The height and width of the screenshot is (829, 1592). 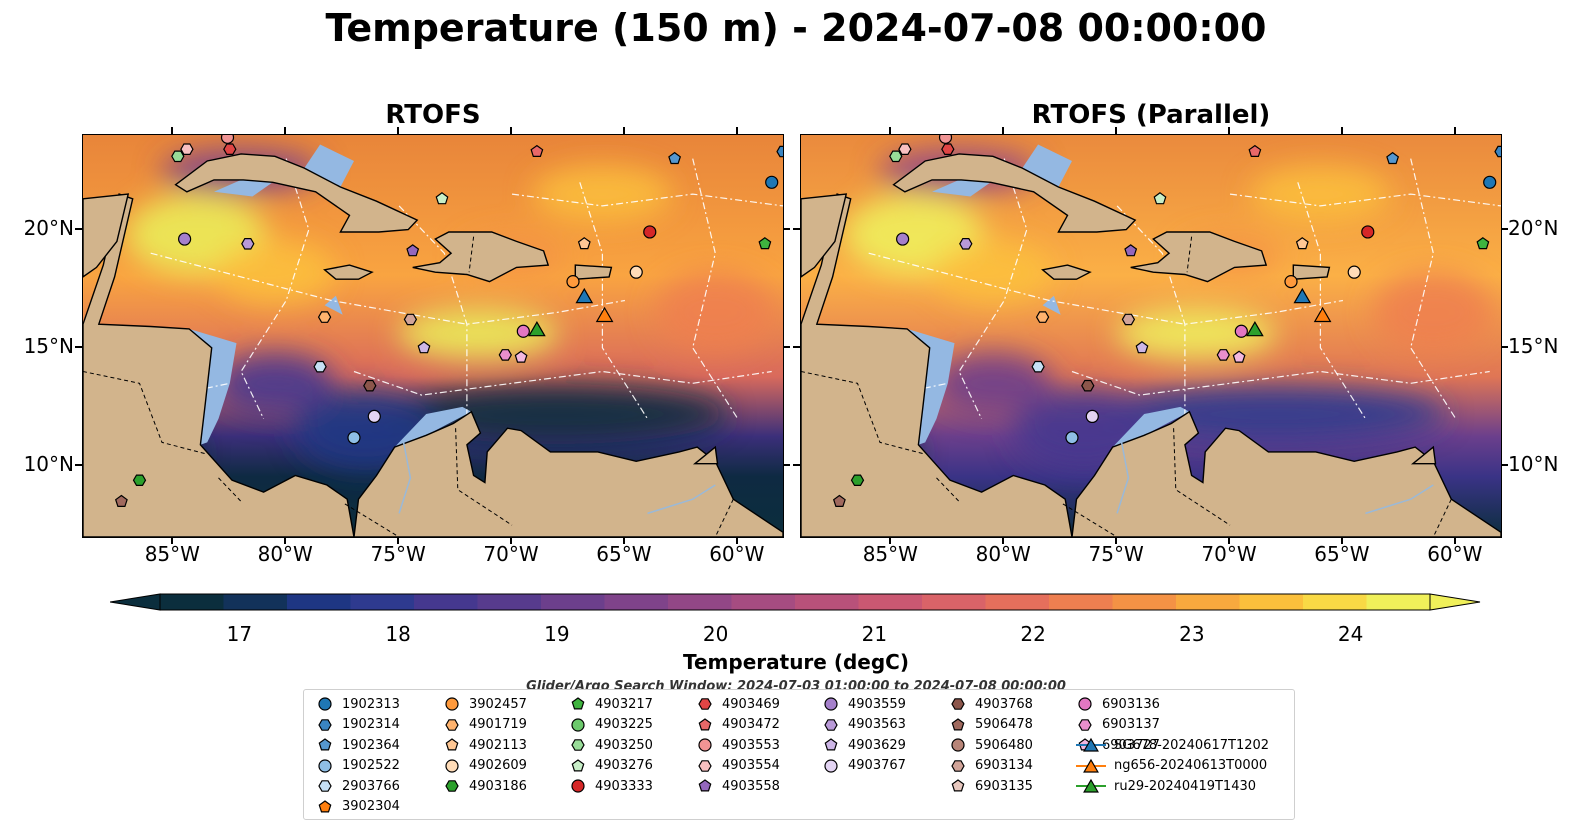 I want to click on colorbar-tick-label: 24, so click(x=1350, y=634).